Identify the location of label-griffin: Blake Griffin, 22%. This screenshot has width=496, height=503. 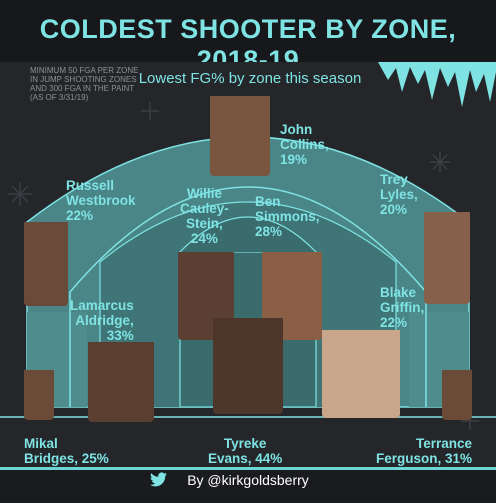
(402, 307).